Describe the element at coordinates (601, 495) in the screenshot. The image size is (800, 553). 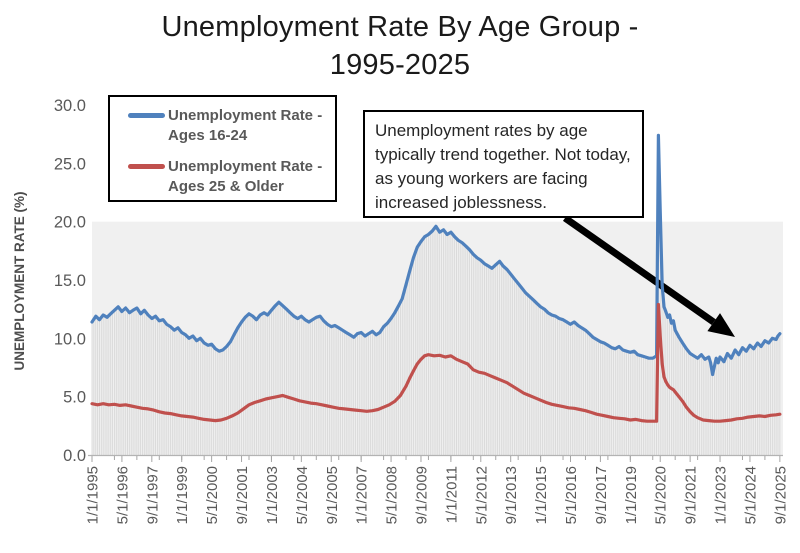
I see `x-tick-label: 9/1/2017` at that location.